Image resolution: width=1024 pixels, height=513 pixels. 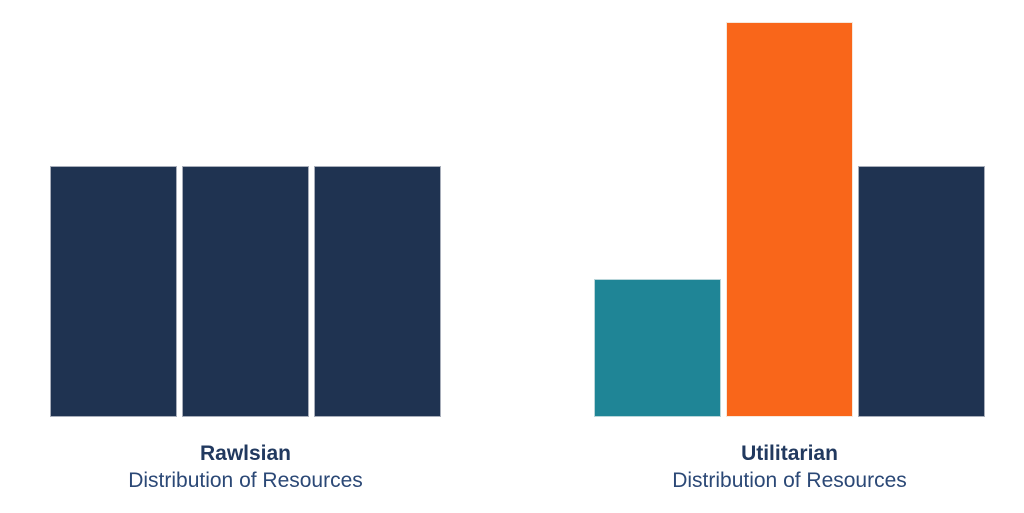 I want to click on rawlsian-chart-subtitle: Distribution of Resources, so click(x=245, y=480).